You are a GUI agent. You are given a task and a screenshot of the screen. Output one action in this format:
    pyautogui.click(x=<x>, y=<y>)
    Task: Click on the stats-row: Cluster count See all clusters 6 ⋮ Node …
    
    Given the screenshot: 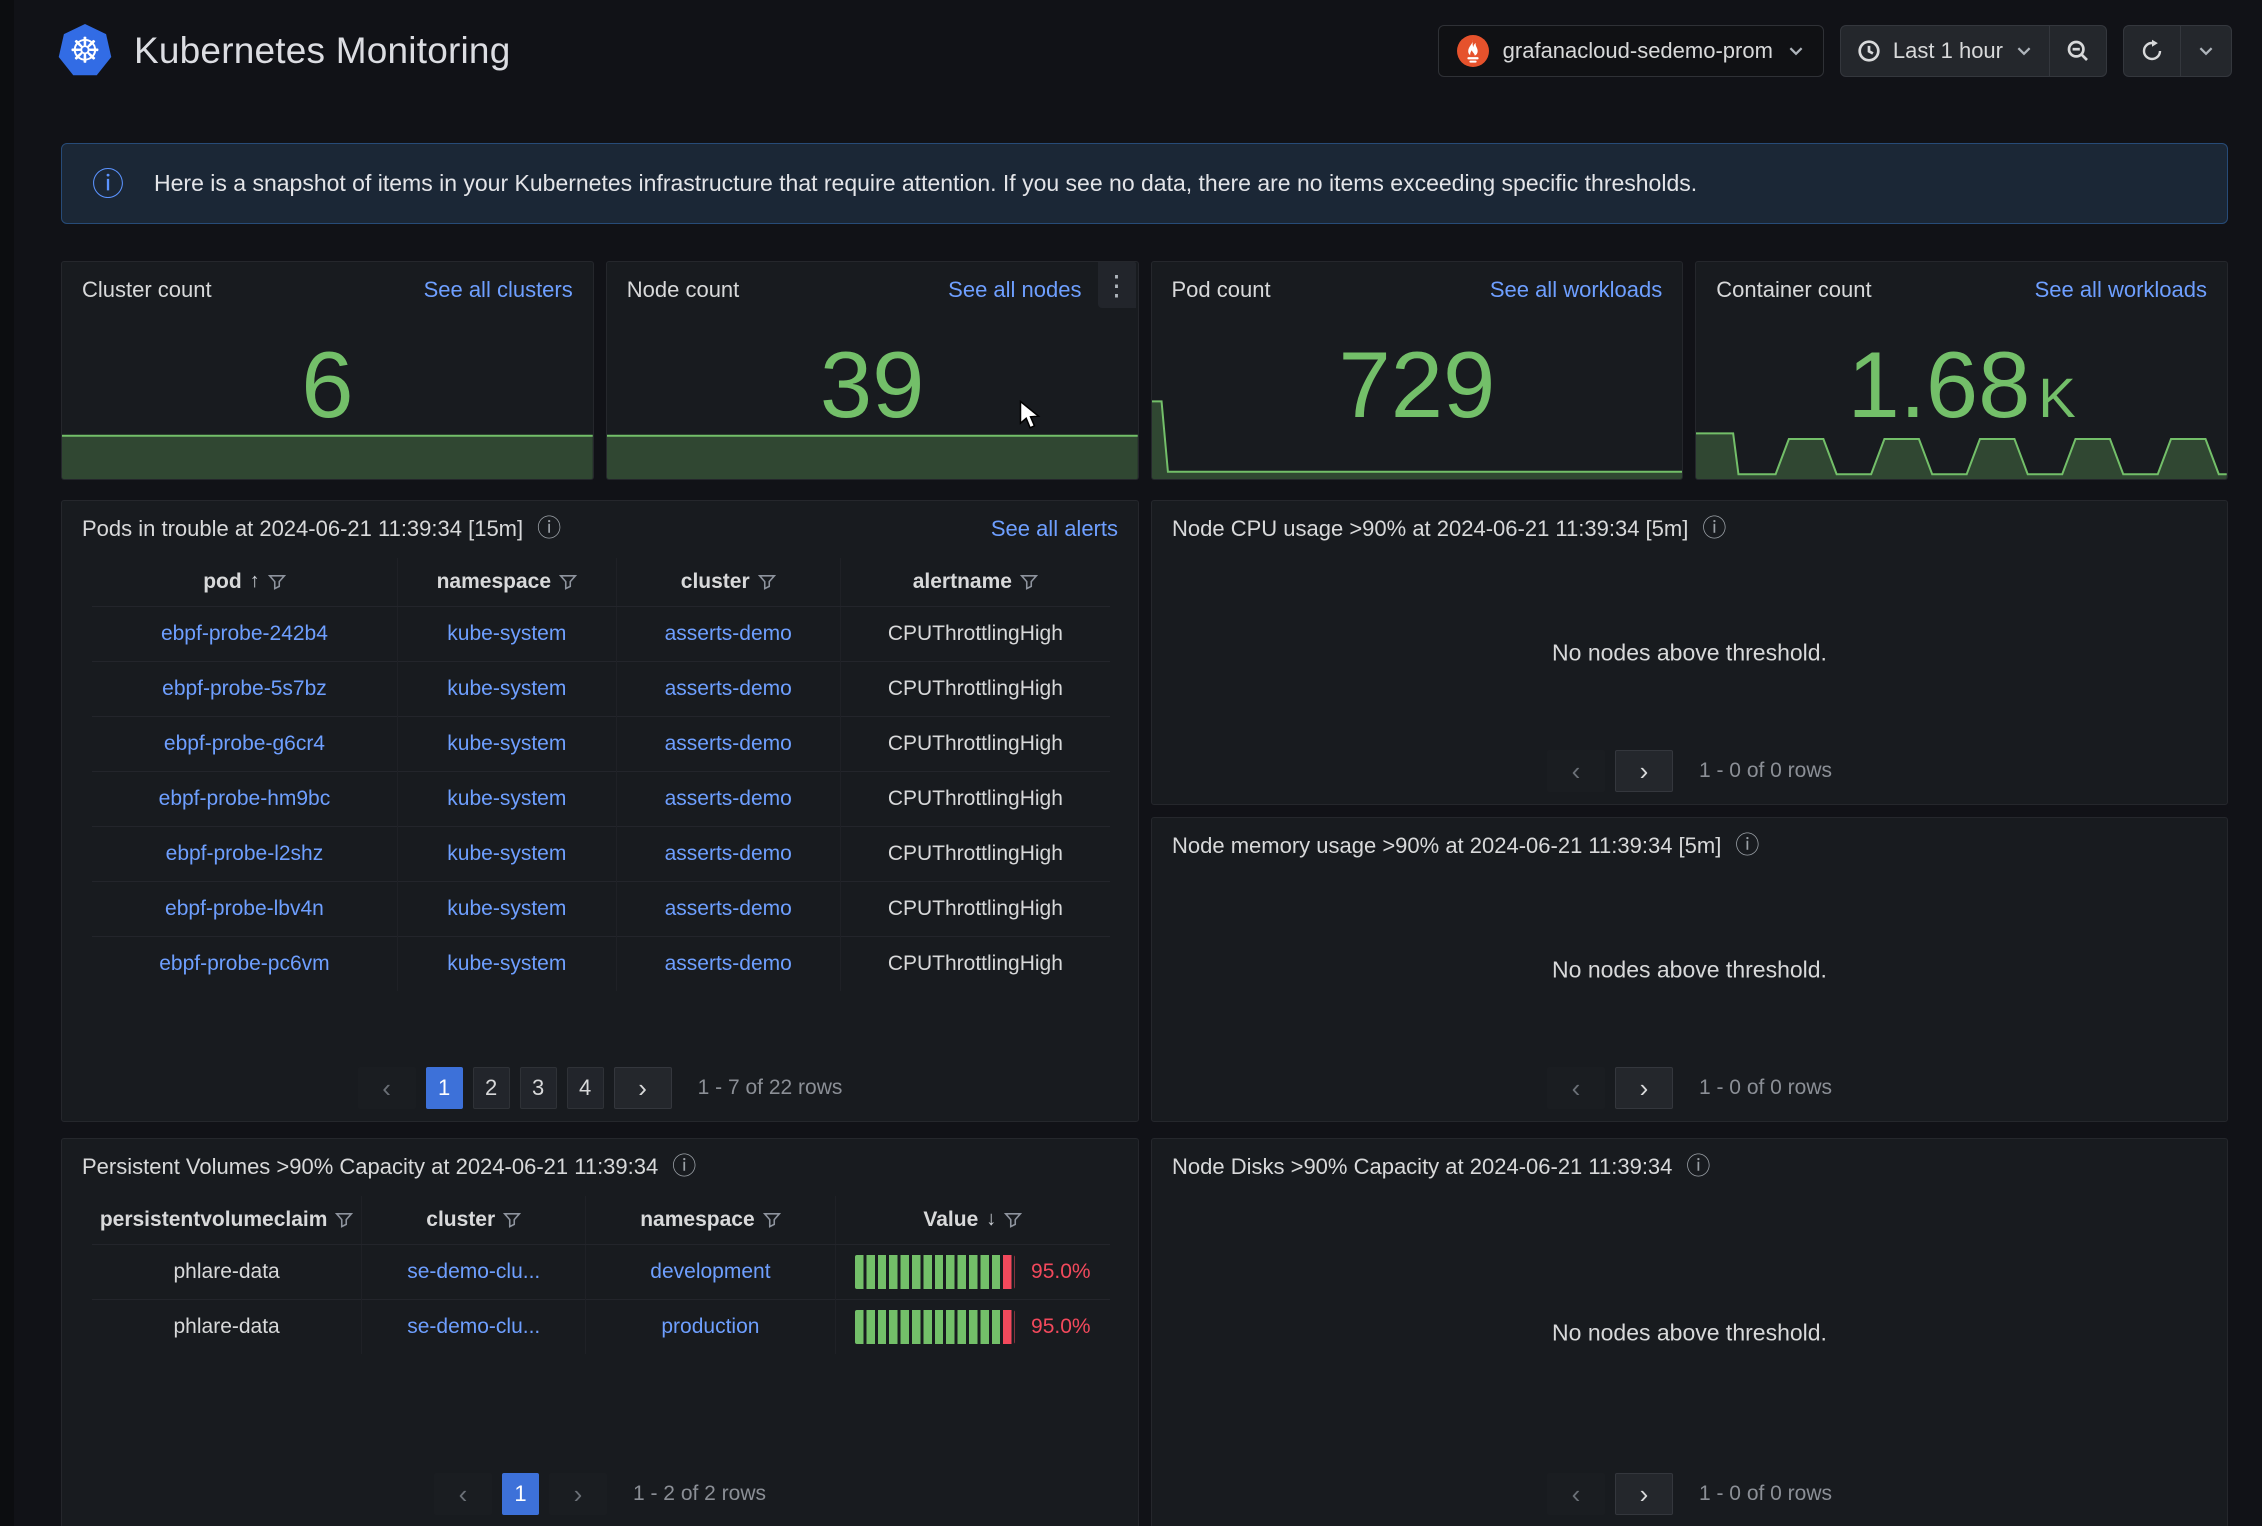 What is the action you would take?
    pyautogui.click(x=1144, y=370)
    